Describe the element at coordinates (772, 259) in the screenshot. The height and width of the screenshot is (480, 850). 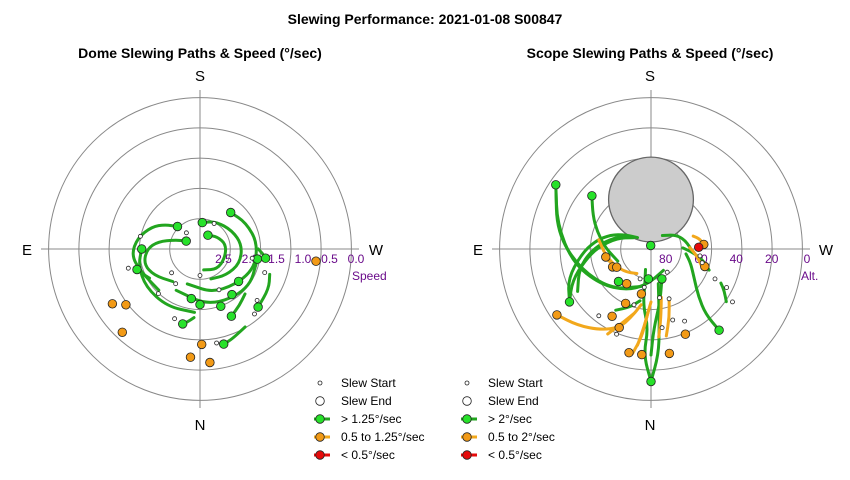
I see `scope-radial-tick-label: 20` at that location.